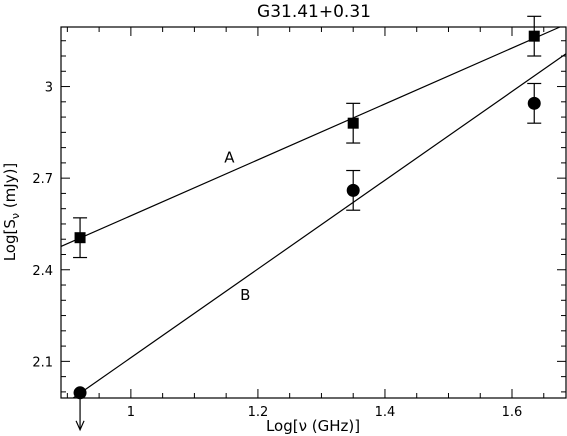  I want to click on y-tick-label: 2.7, so click(42, 179).